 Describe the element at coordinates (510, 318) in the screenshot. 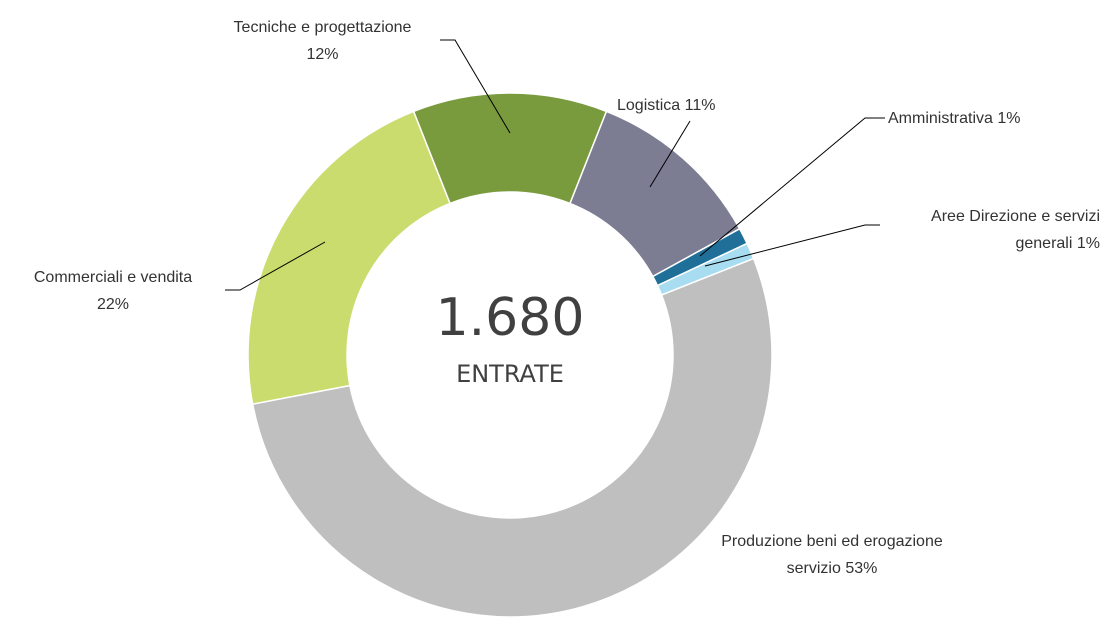

I see `center-value: 1.680` at that location.